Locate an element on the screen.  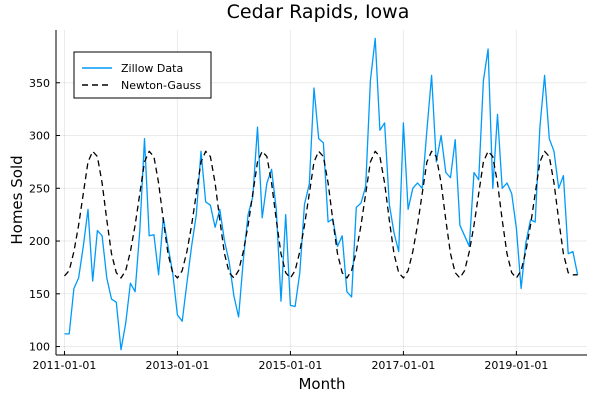
x-tick-label: 2015-01-01 is located at coordinates (290, 365).